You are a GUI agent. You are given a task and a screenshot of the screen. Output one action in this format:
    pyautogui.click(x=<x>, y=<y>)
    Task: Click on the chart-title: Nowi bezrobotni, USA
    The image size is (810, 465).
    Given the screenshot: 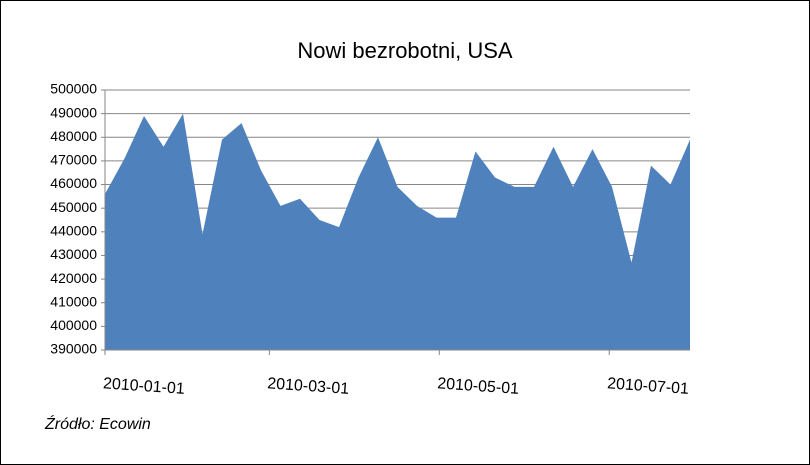 What is the action you would take?
    pyautogui.click(x=405, y=50)
    